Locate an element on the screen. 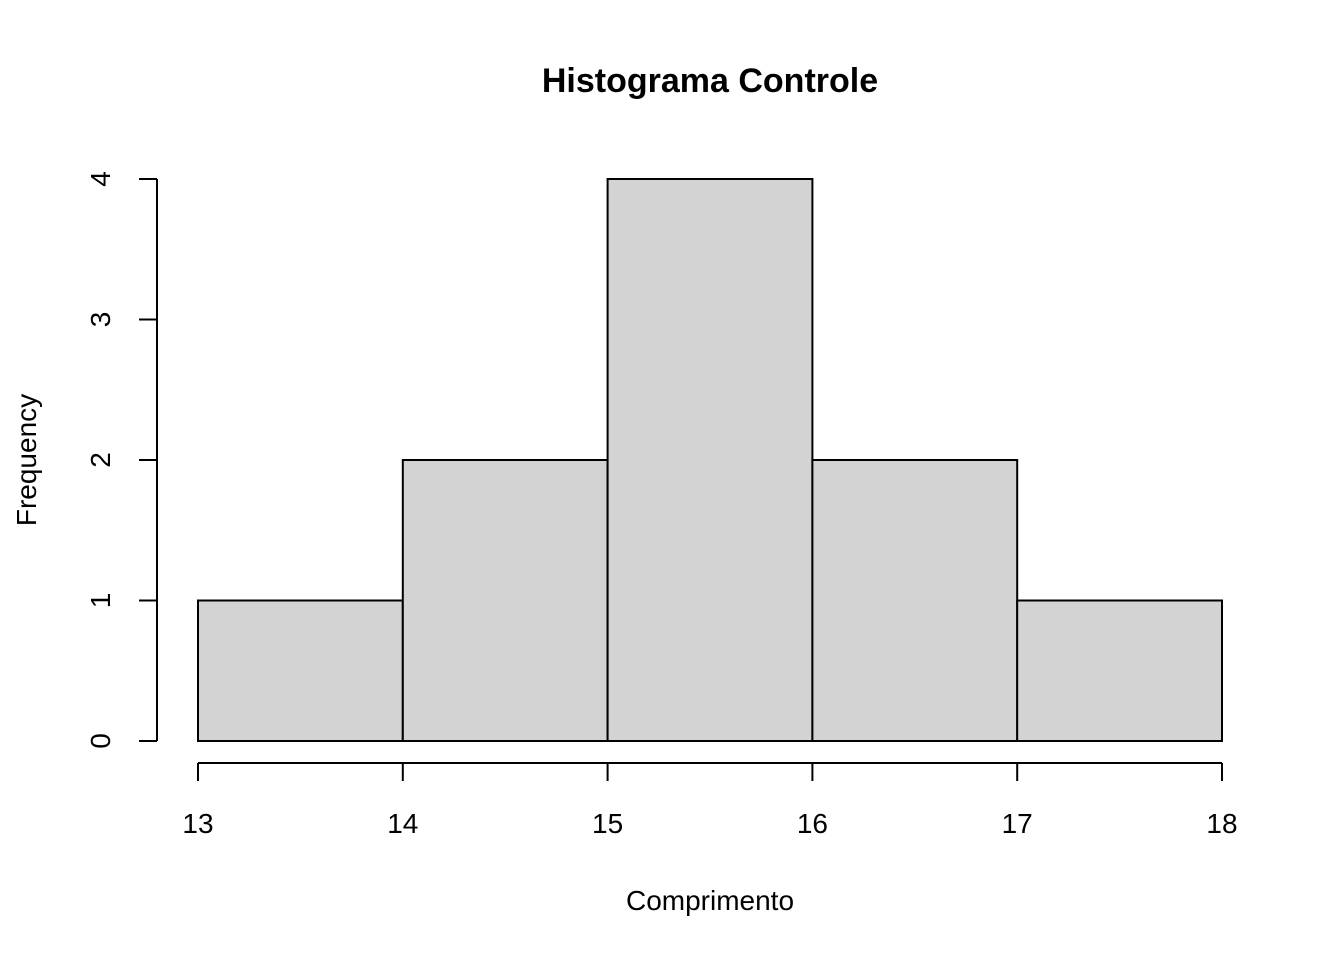 Image resolution: width=1344 pixels, height=960 pixels. x-tick-label-16: 16 is located at coordinates (812, 823).